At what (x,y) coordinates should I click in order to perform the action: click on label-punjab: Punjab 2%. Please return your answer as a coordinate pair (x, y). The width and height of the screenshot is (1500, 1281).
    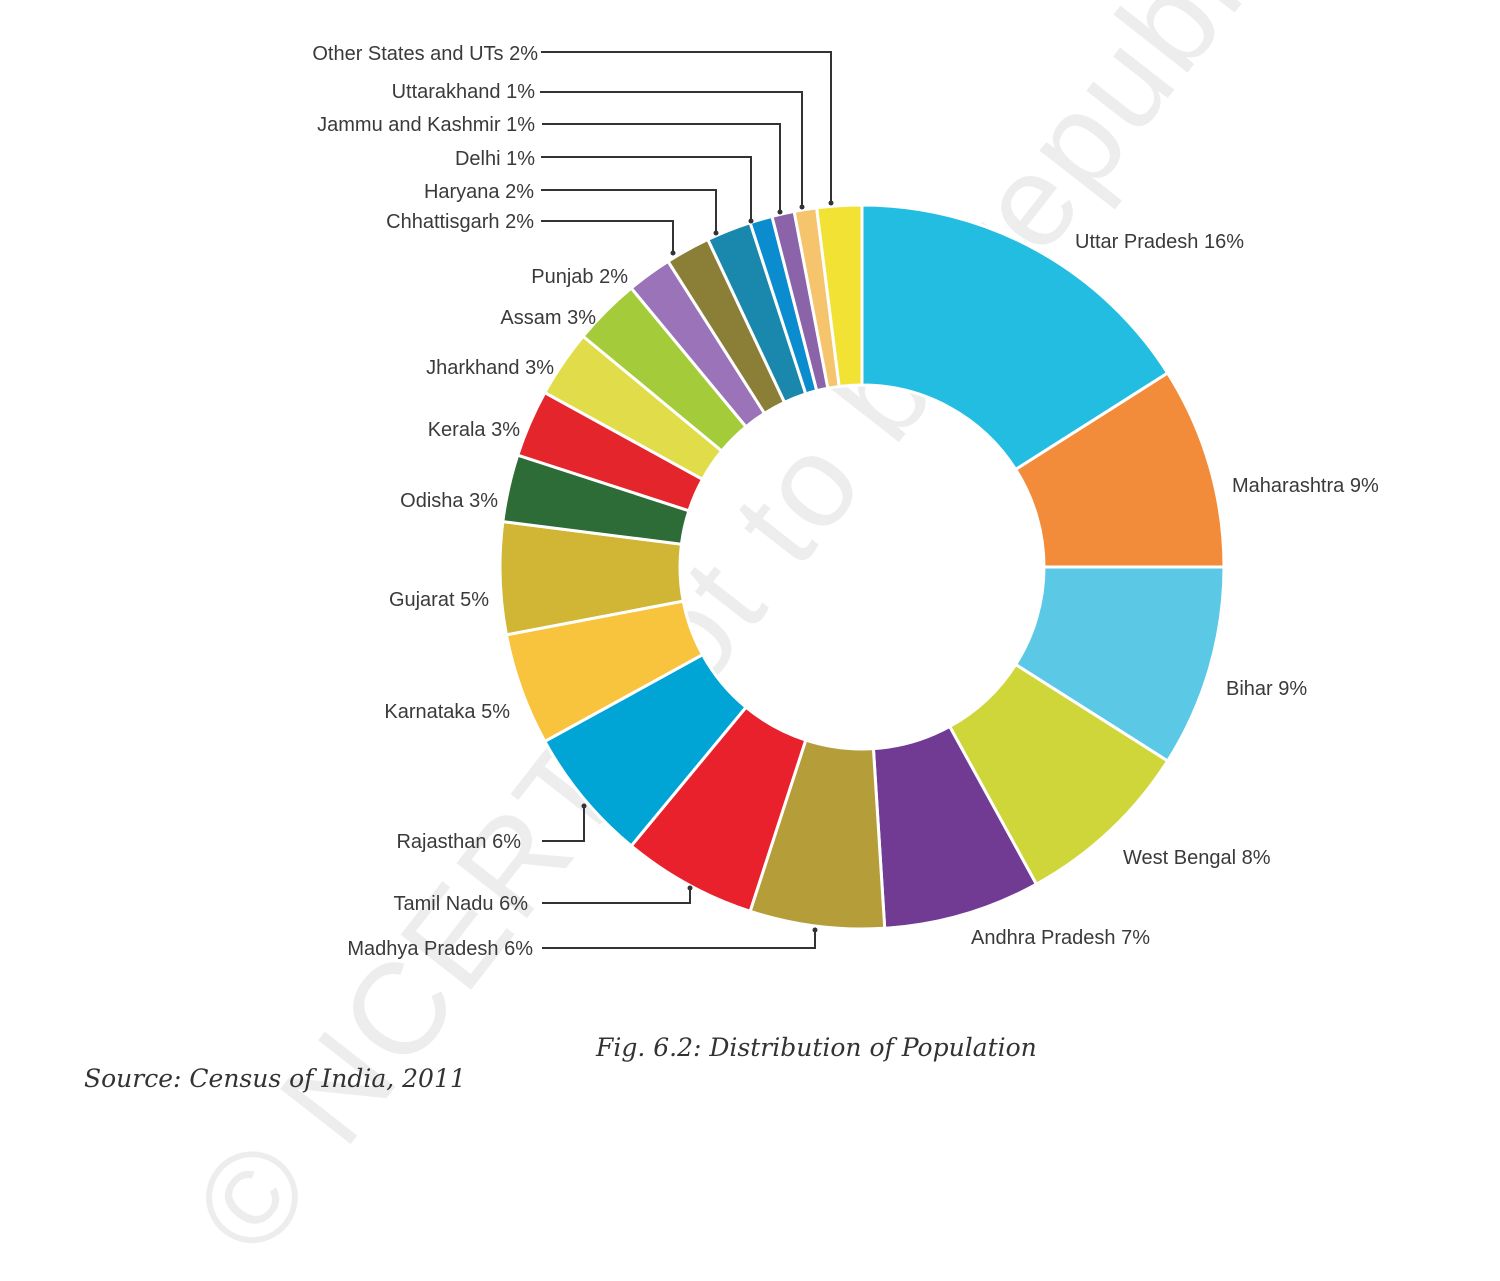
    Looking at the image, I should click on (579, 277).